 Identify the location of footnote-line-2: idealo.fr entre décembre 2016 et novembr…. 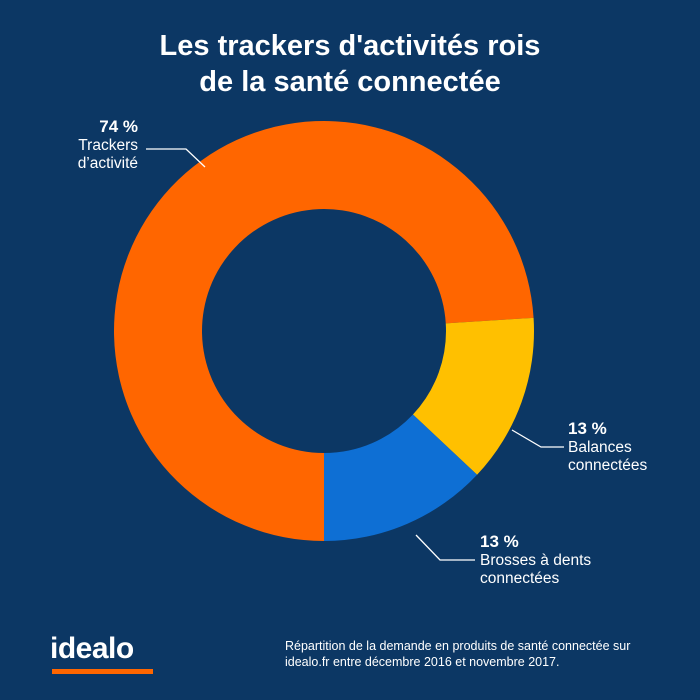
(422, 662).